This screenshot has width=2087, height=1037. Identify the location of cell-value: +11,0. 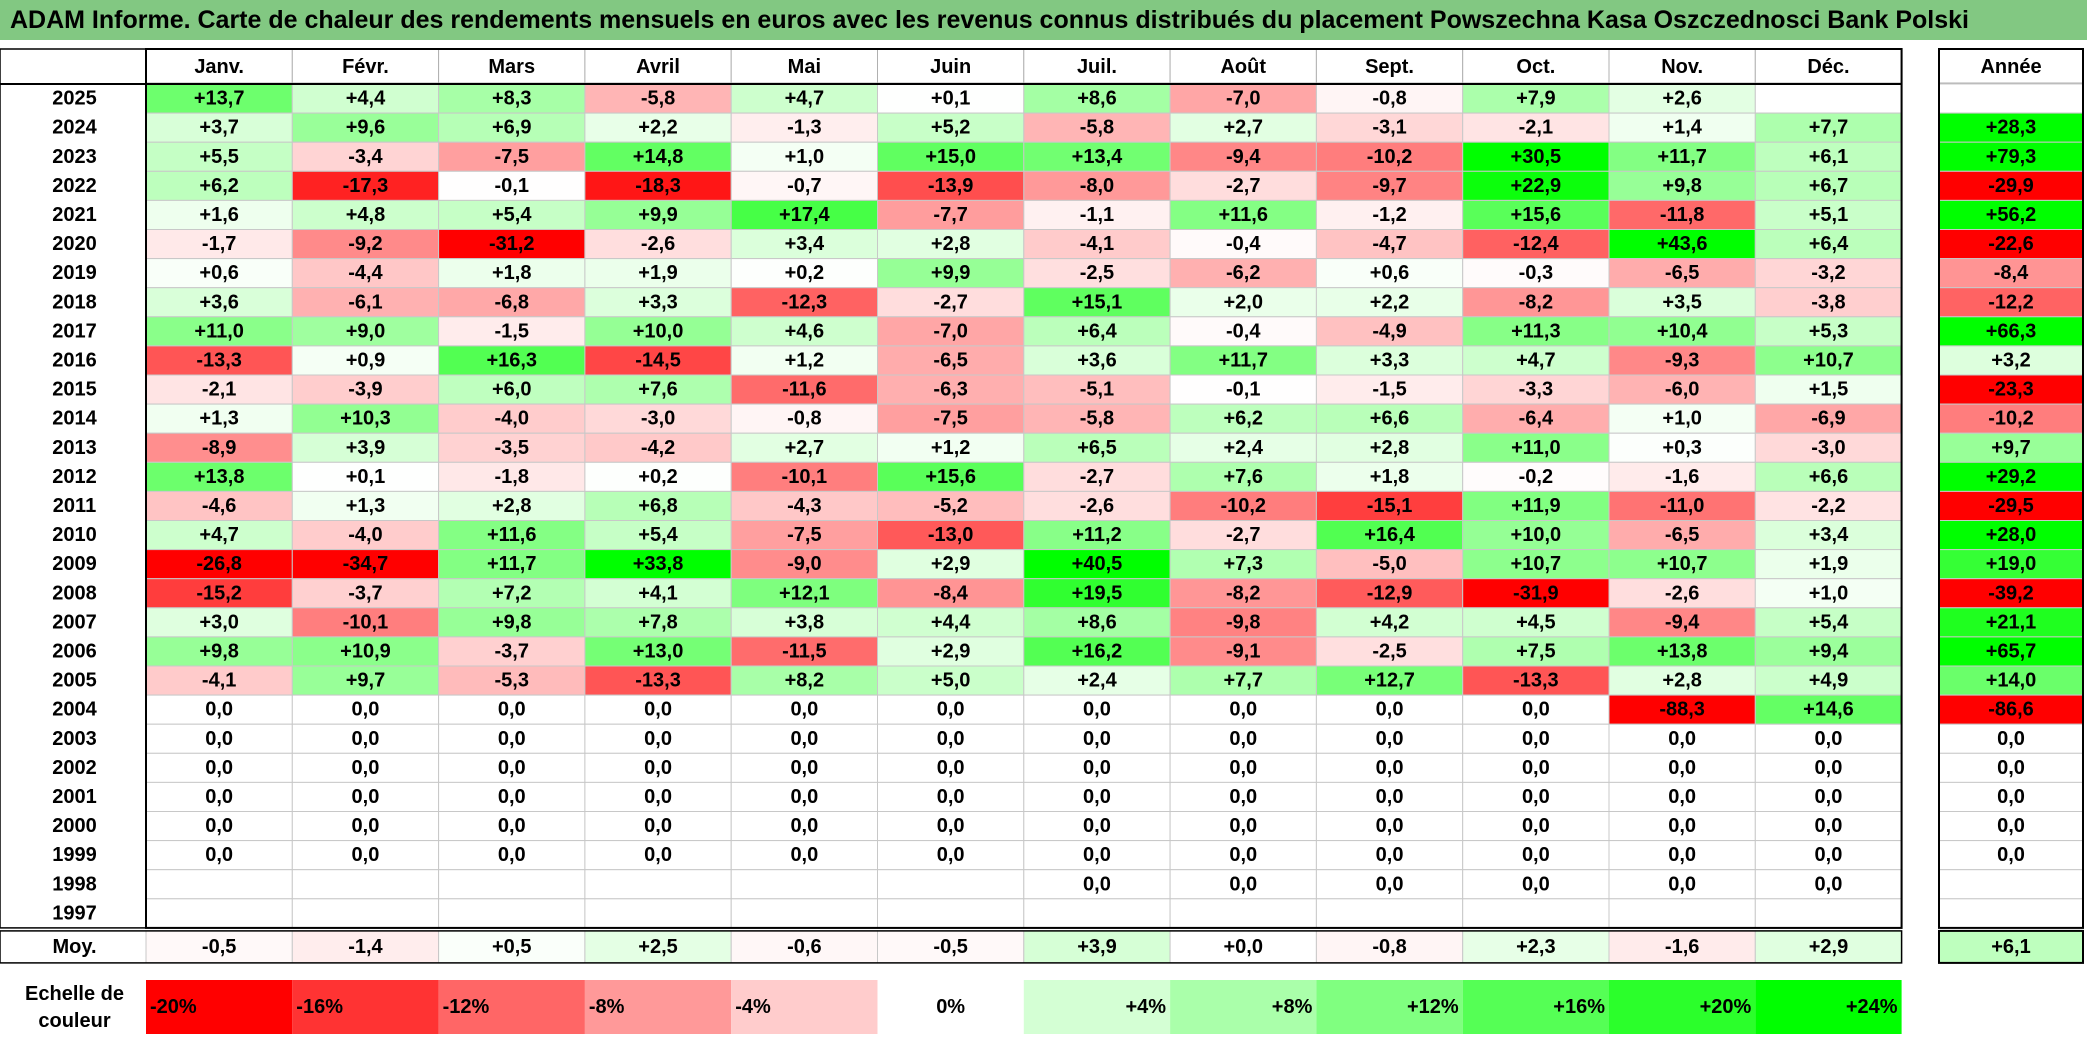
(219, 331).